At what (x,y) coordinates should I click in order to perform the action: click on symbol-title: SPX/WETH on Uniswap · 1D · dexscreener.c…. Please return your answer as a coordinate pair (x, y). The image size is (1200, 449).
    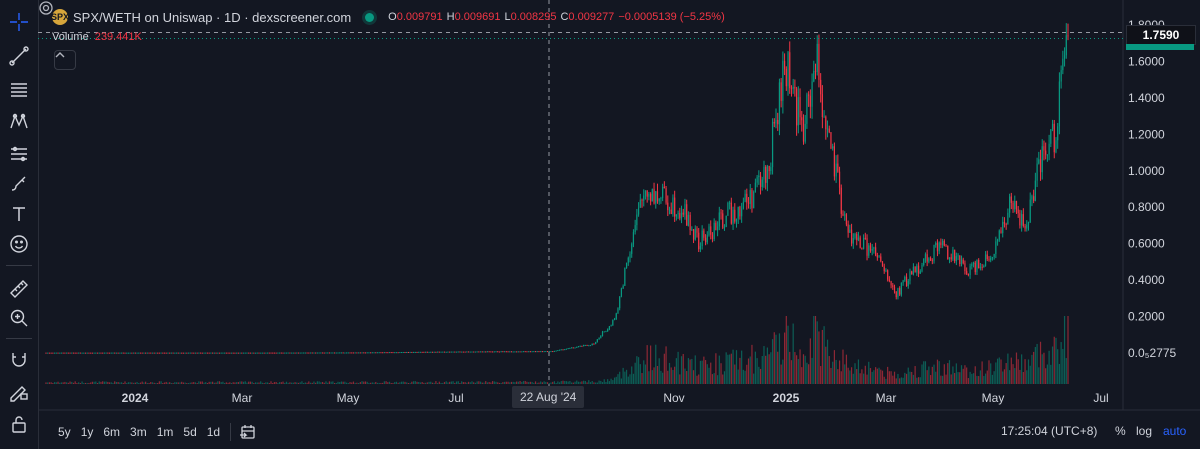
    Looking at the image, I should click on (212, 17).